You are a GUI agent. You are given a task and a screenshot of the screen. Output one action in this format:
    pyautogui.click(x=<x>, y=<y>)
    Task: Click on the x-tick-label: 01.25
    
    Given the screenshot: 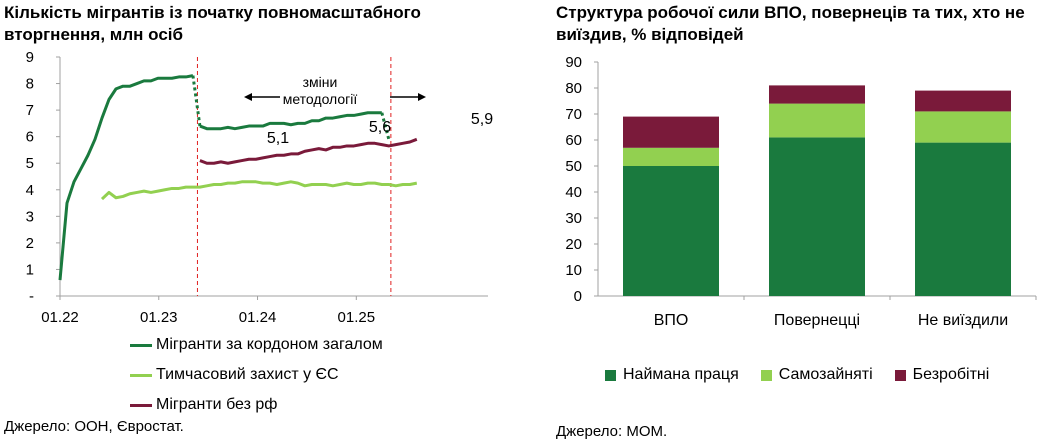 What is the action you would take?
    pyautogui.click(x=357, y=317)
    